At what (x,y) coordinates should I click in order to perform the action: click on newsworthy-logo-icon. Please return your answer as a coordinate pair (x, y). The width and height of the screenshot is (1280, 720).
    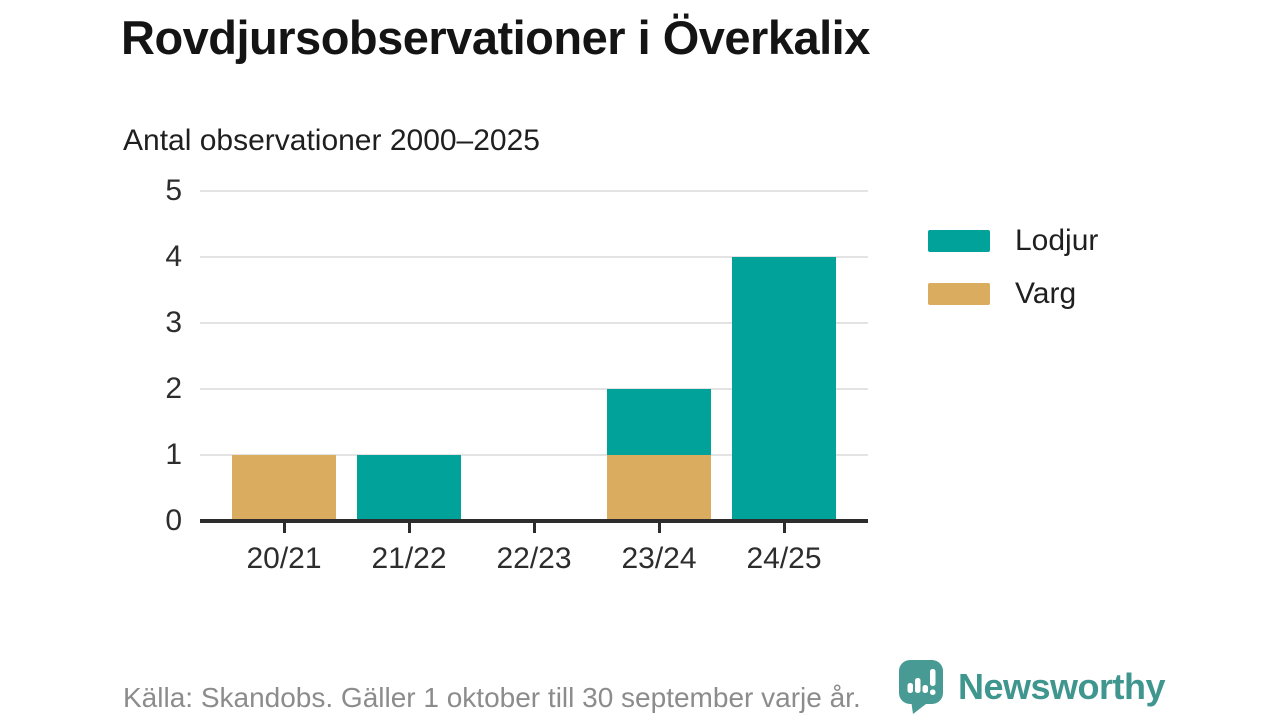
    Looking at the image, I should click on (921, 687).